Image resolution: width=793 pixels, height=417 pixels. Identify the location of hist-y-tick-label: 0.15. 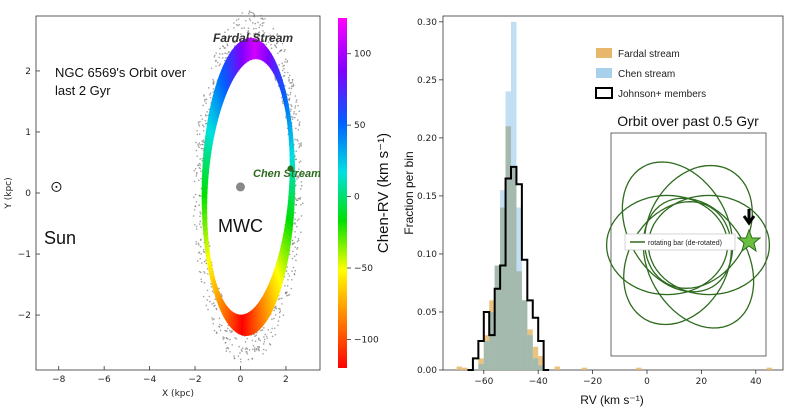
(427, 197).